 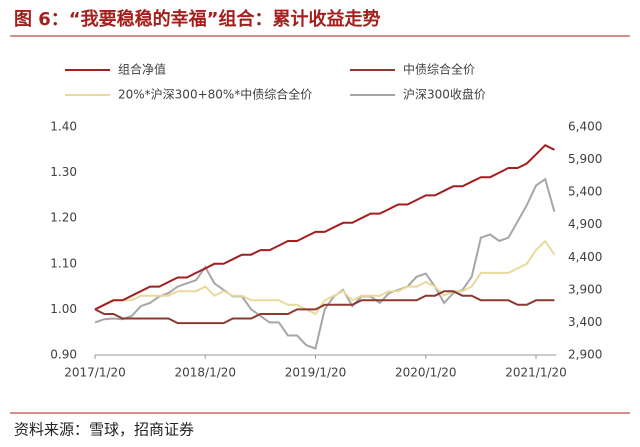 What do you see at coordinates (585, 159) in the screenshot?
I see `y2-tick-label: 5,900` at bounding box center [585, 159].